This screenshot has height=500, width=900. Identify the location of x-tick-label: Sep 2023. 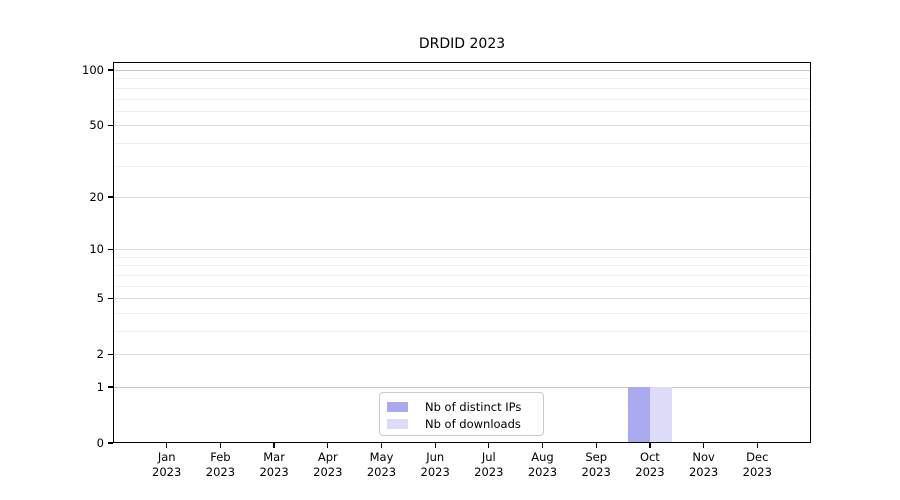
(596, 465).